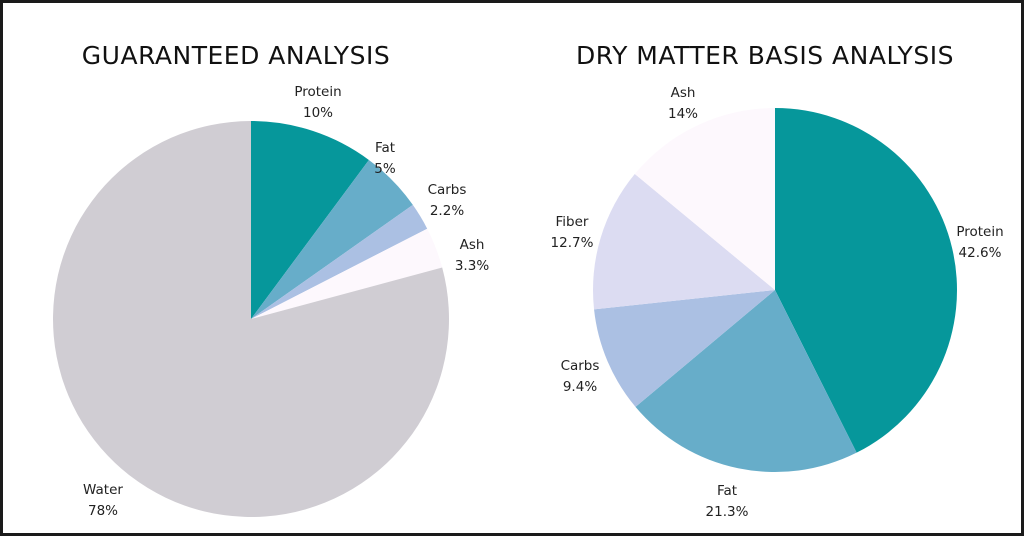  Describe the element at coordinates (572, 243) in the screenshot. I see `slice-value-label-fiber: 12.7%` at that location.